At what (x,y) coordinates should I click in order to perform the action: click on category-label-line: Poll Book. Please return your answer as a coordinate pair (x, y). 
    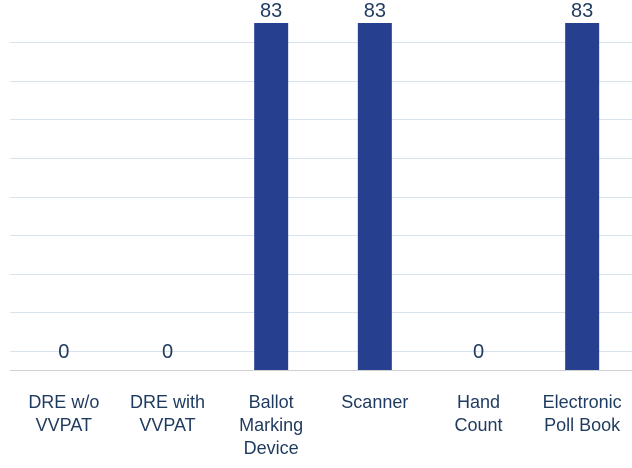
    Looking at the image, I should click on (582, 425).